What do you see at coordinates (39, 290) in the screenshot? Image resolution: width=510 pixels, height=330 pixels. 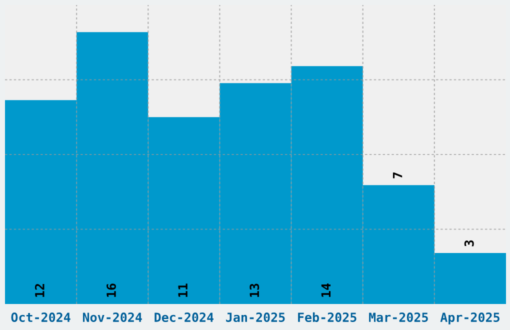 I see `data-label: 12` at bounding box center [39, 290].